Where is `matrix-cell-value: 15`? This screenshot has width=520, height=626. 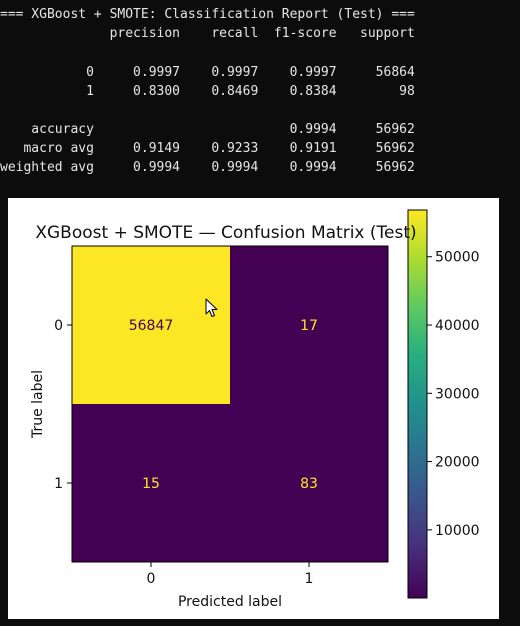
matrix-cell-value: 15 is located at coordinates (151, 484).